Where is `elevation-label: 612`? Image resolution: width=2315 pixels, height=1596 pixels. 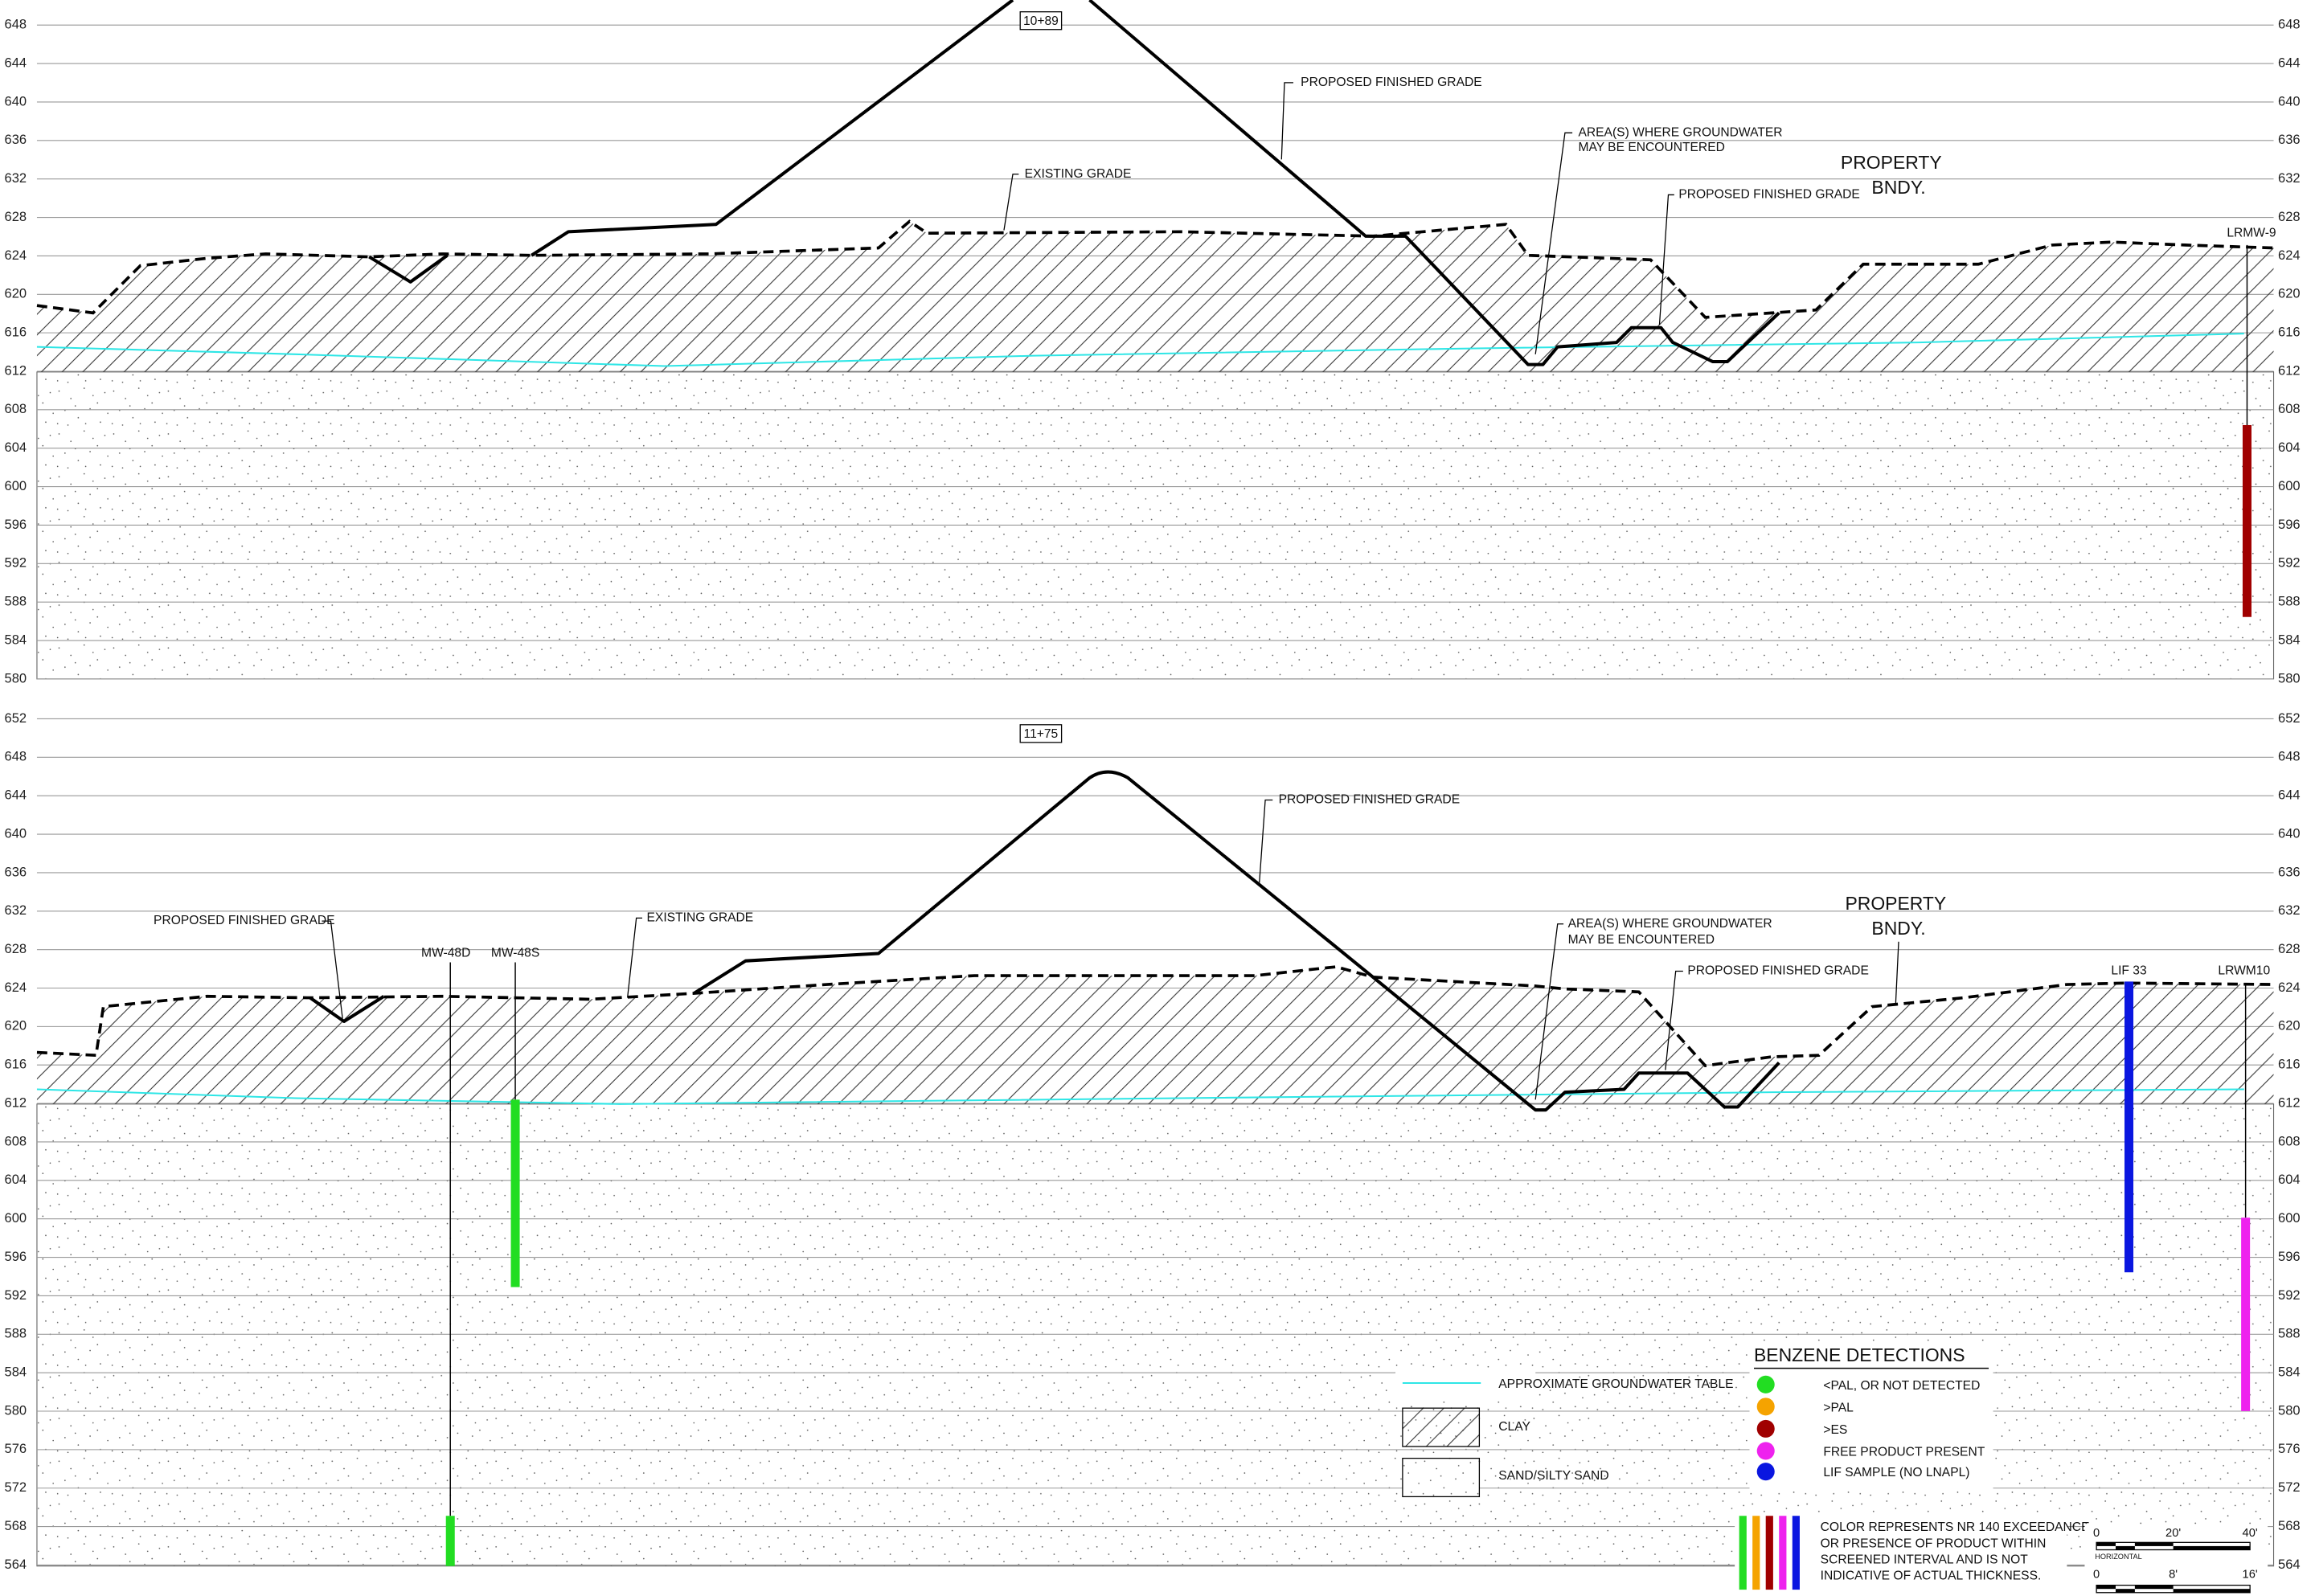 elevation-label: 612 is located at coordinates (2289, 1102).